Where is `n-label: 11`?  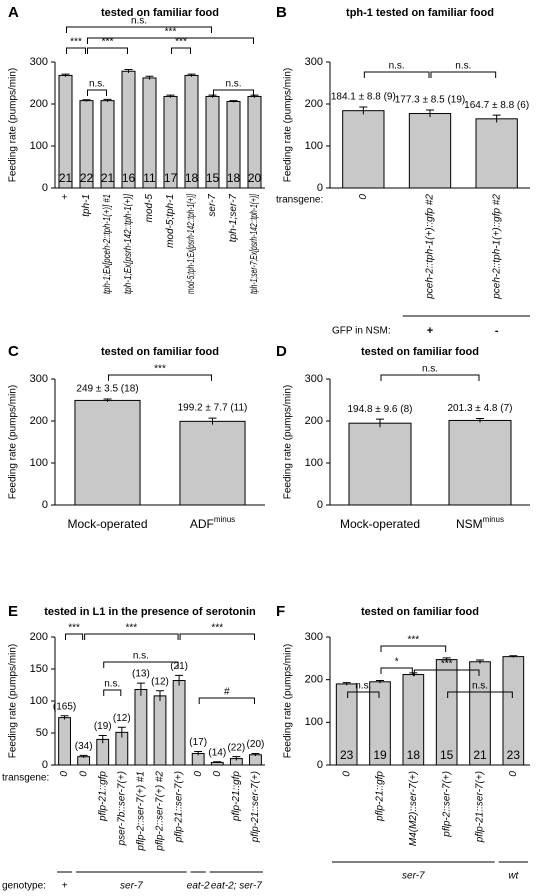
n-label: 11 is located at coordinates (149, 178).